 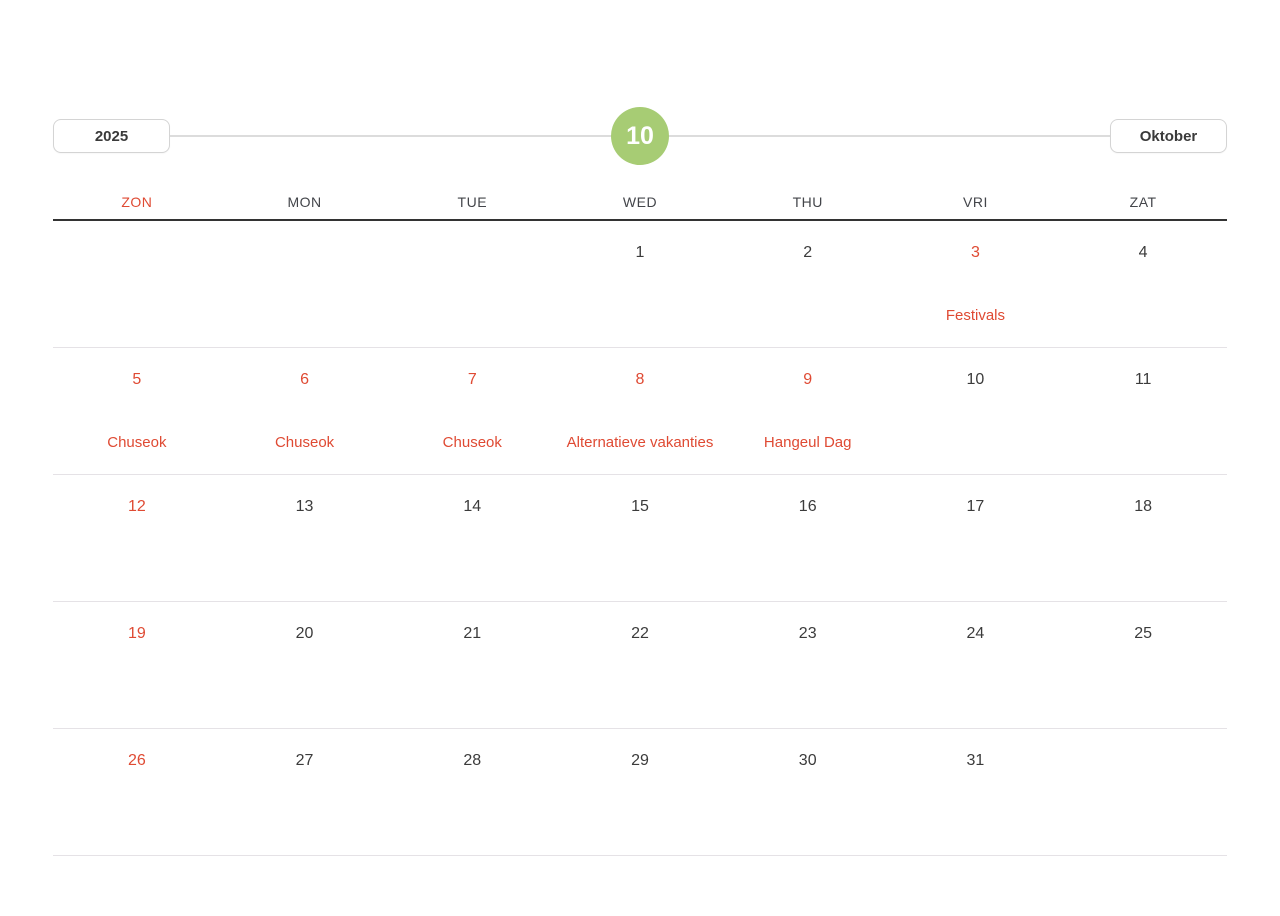 What do you see at coordinates (640, 379) in the screenshot?
I see `date-label: 8` at bounding box center [640, 379].